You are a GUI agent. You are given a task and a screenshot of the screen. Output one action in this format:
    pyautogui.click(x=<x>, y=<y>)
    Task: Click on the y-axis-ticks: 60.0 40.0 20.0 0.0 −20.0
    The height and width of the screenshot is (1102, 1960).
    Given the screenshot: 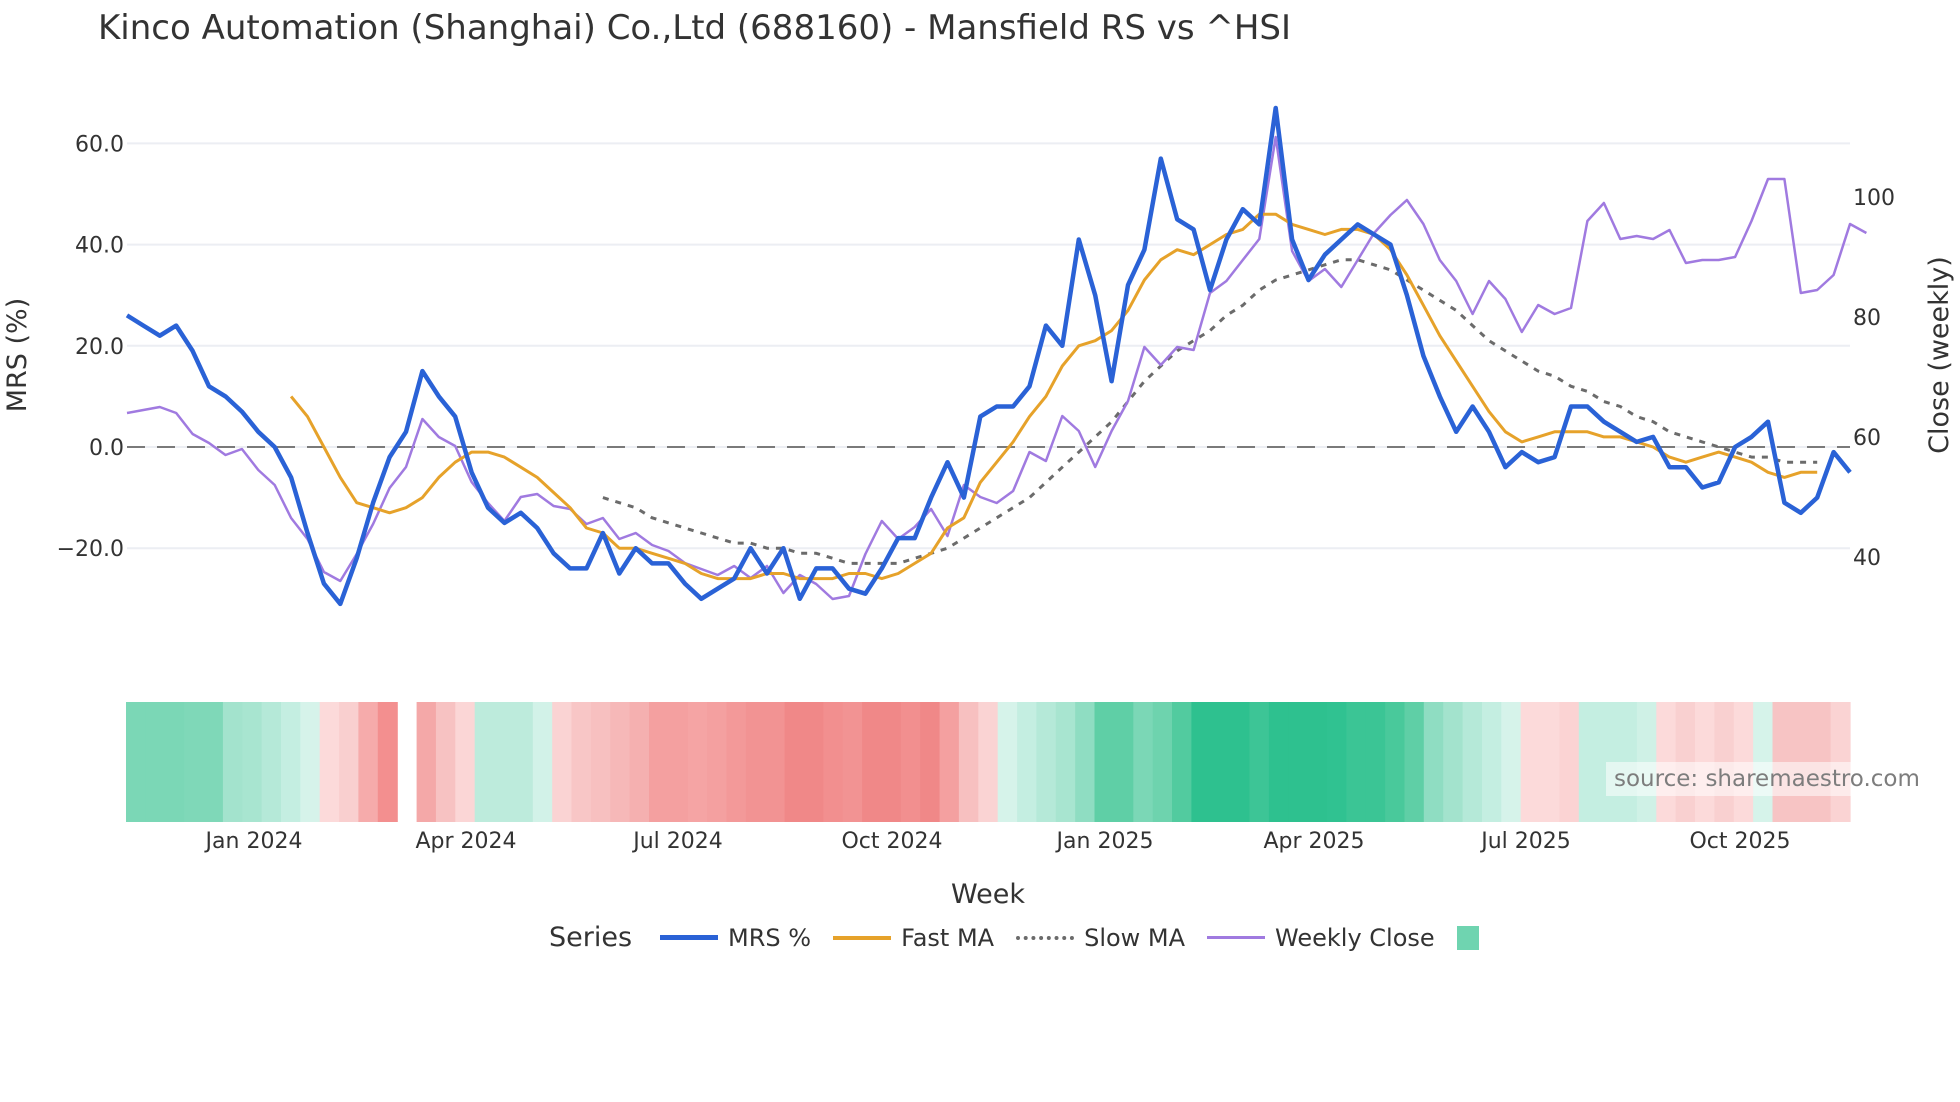 What is the action you would take?
    pyautogui.click(x=90, y=347)
    